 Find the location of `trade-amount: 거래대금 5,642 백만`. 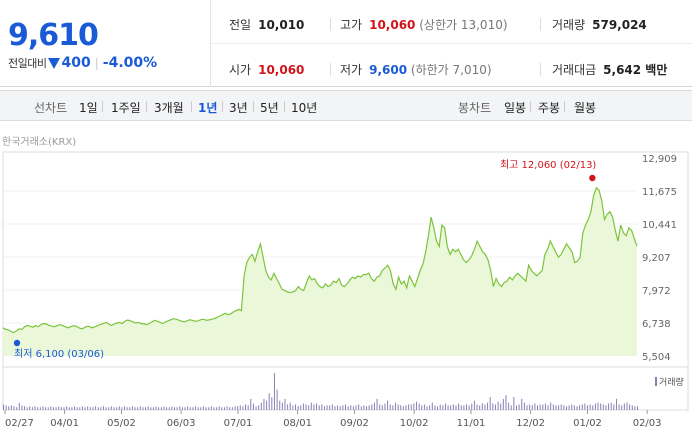

trade-amount: 거래대금 5,642 백만 is located at coordinates (609, 69).